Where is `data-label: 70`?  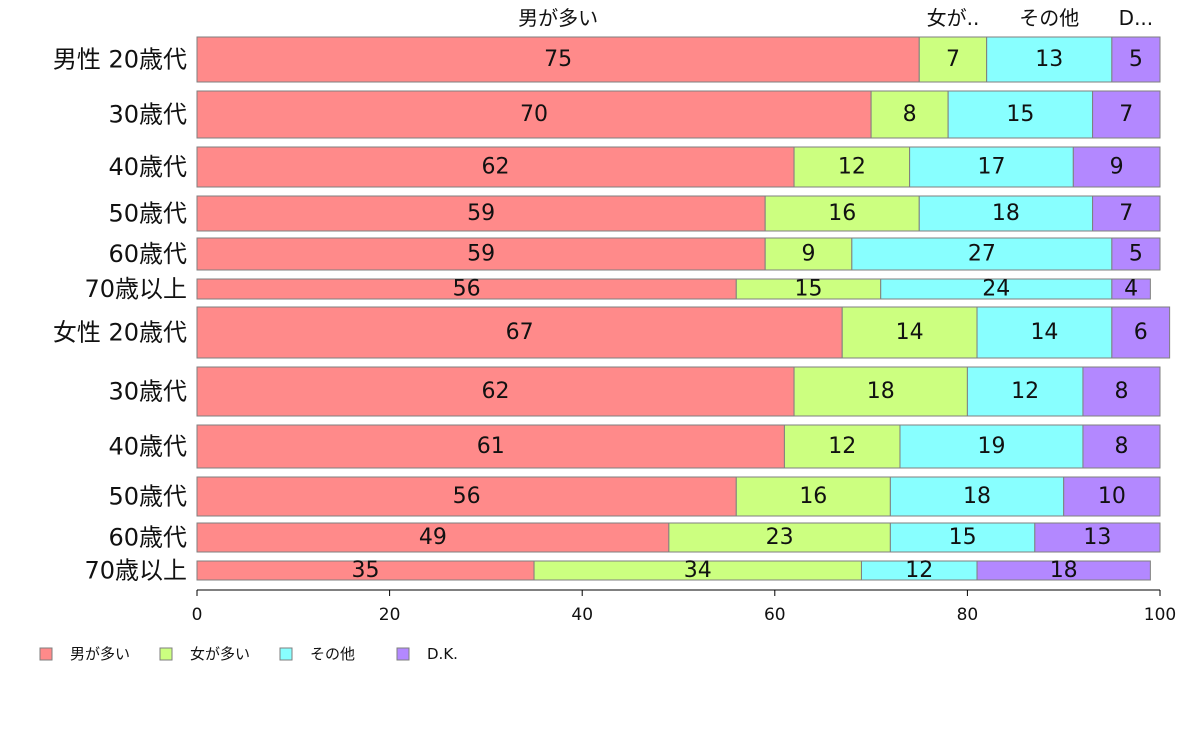
data-label: 70 is located at coordinates (534, 114).